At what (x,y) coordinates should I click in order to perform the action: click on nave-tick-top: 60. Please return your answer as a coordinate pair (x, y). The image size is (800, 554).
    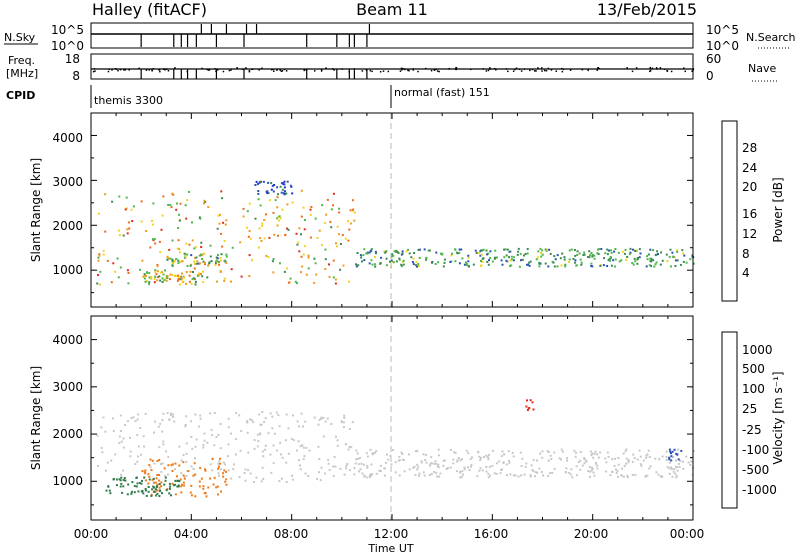
    Looking at the image, I should click on (713, 59).